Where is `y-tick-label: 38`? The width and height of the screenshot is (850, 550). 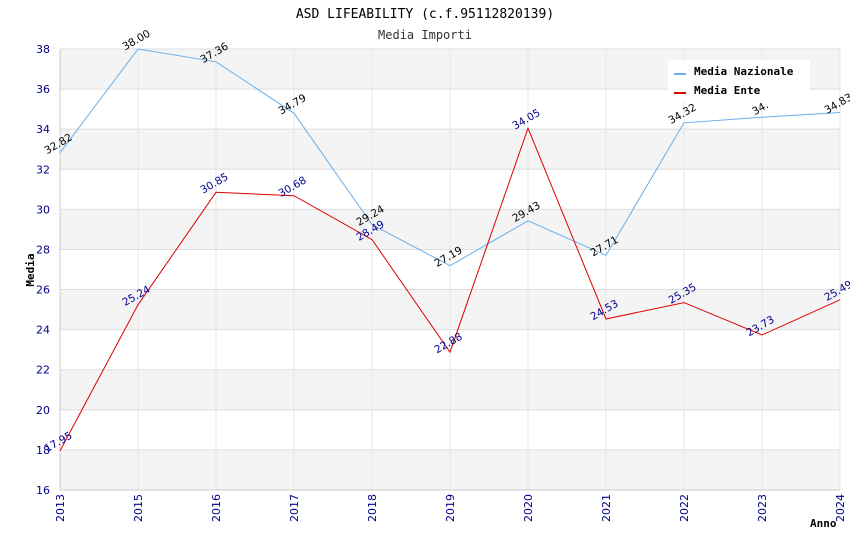 y-tick-label: 38 is located at coordinates (43, 49).